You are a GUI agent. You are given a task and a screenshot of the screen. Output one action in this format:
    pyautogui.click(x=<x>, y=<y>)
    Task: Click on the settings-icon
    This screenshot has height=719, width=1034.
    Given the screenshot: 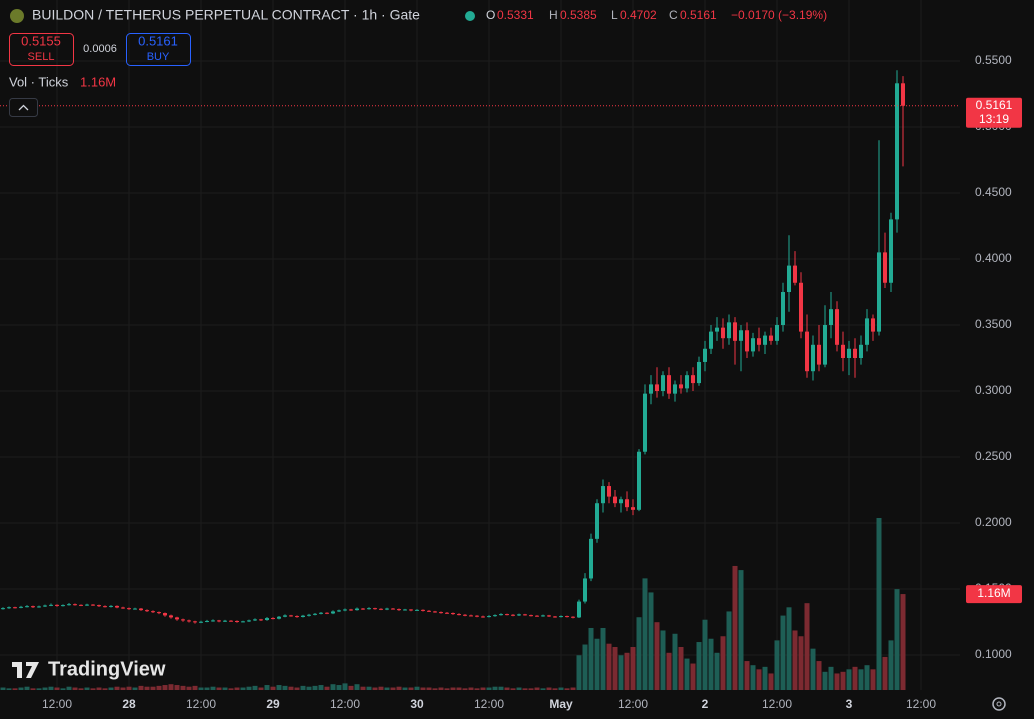 What is the action you would take?
    pyautogui.click(x=999, y=704)
    